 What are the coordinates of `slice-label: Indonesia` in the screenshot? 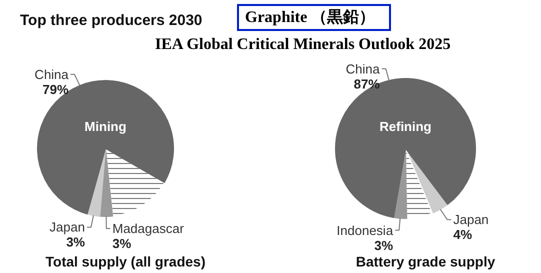 It's located at (365, 230).